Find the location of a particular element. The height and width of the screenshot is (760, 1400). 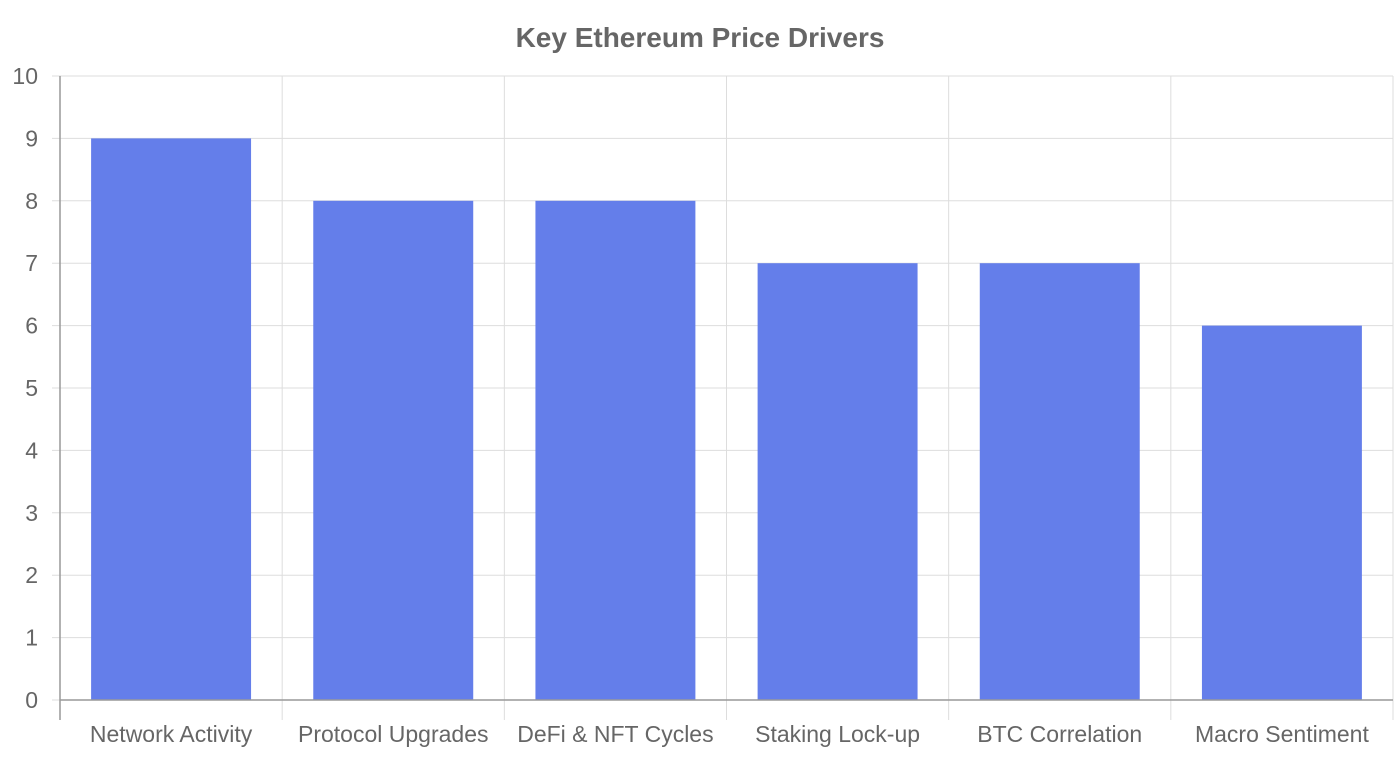

y-tick-label: 7 is located at coordinates (31, 263).